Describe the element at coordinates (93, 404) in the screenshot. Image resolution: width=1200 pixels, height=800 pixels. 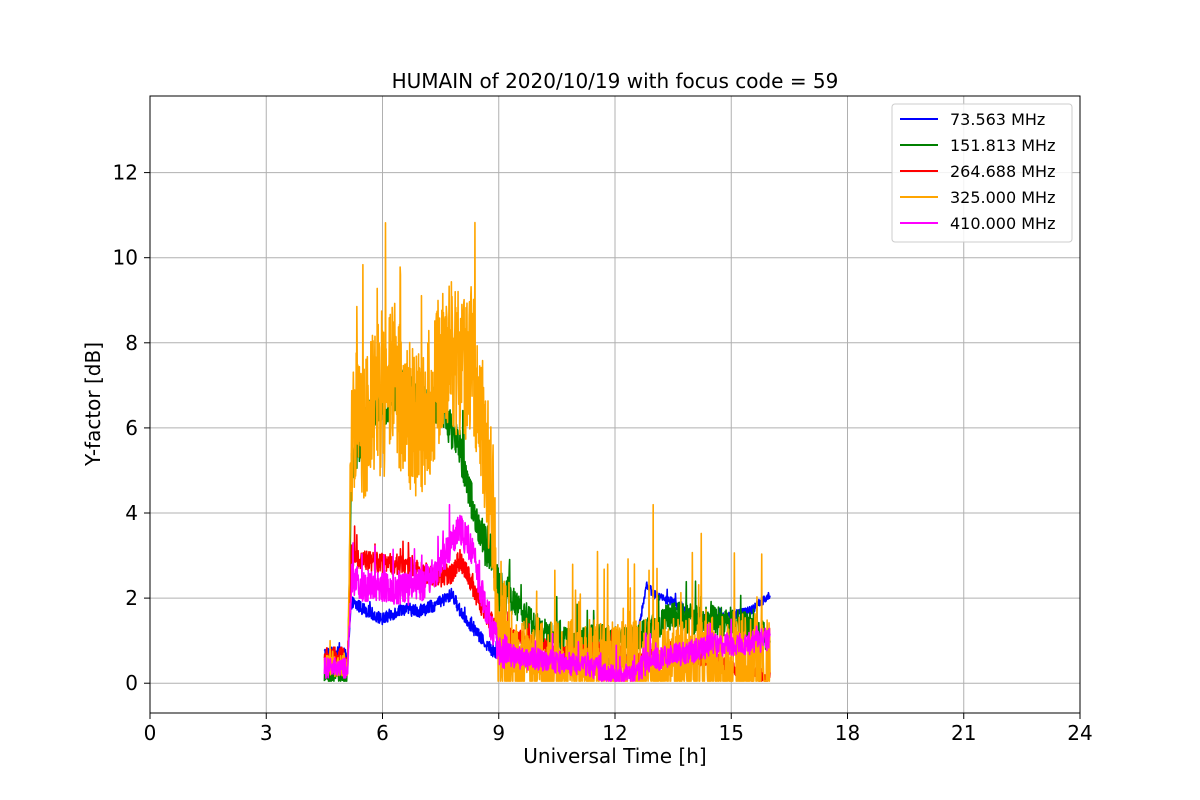
I see `y-axis-title: Y-factor [dB]` at that location.